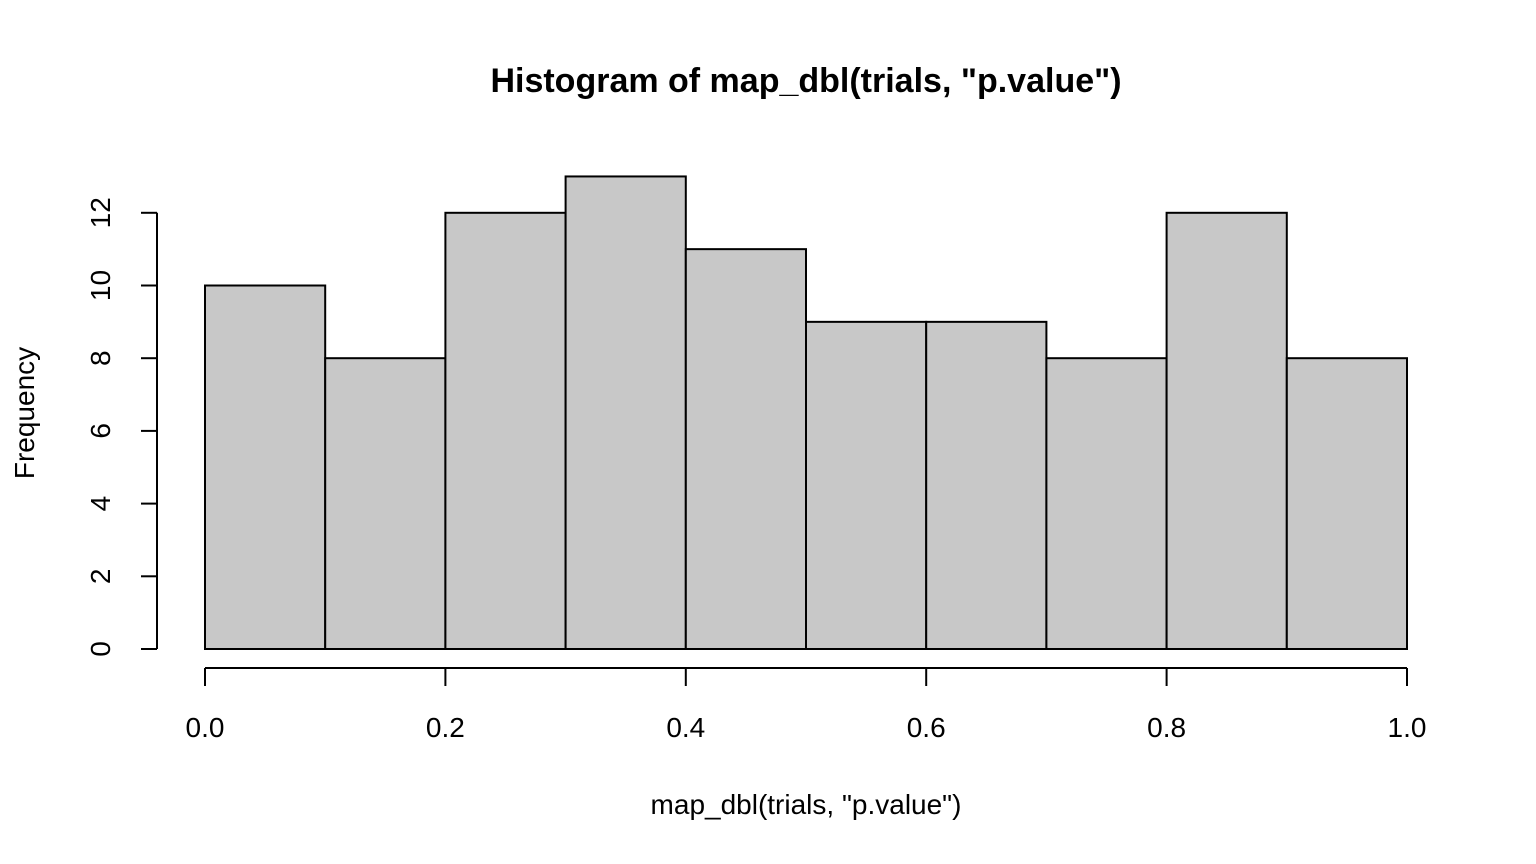  Describe the element at coordinates (1407, 727) in the screenshot. I see `x-tick-label: 1.0` at that location.